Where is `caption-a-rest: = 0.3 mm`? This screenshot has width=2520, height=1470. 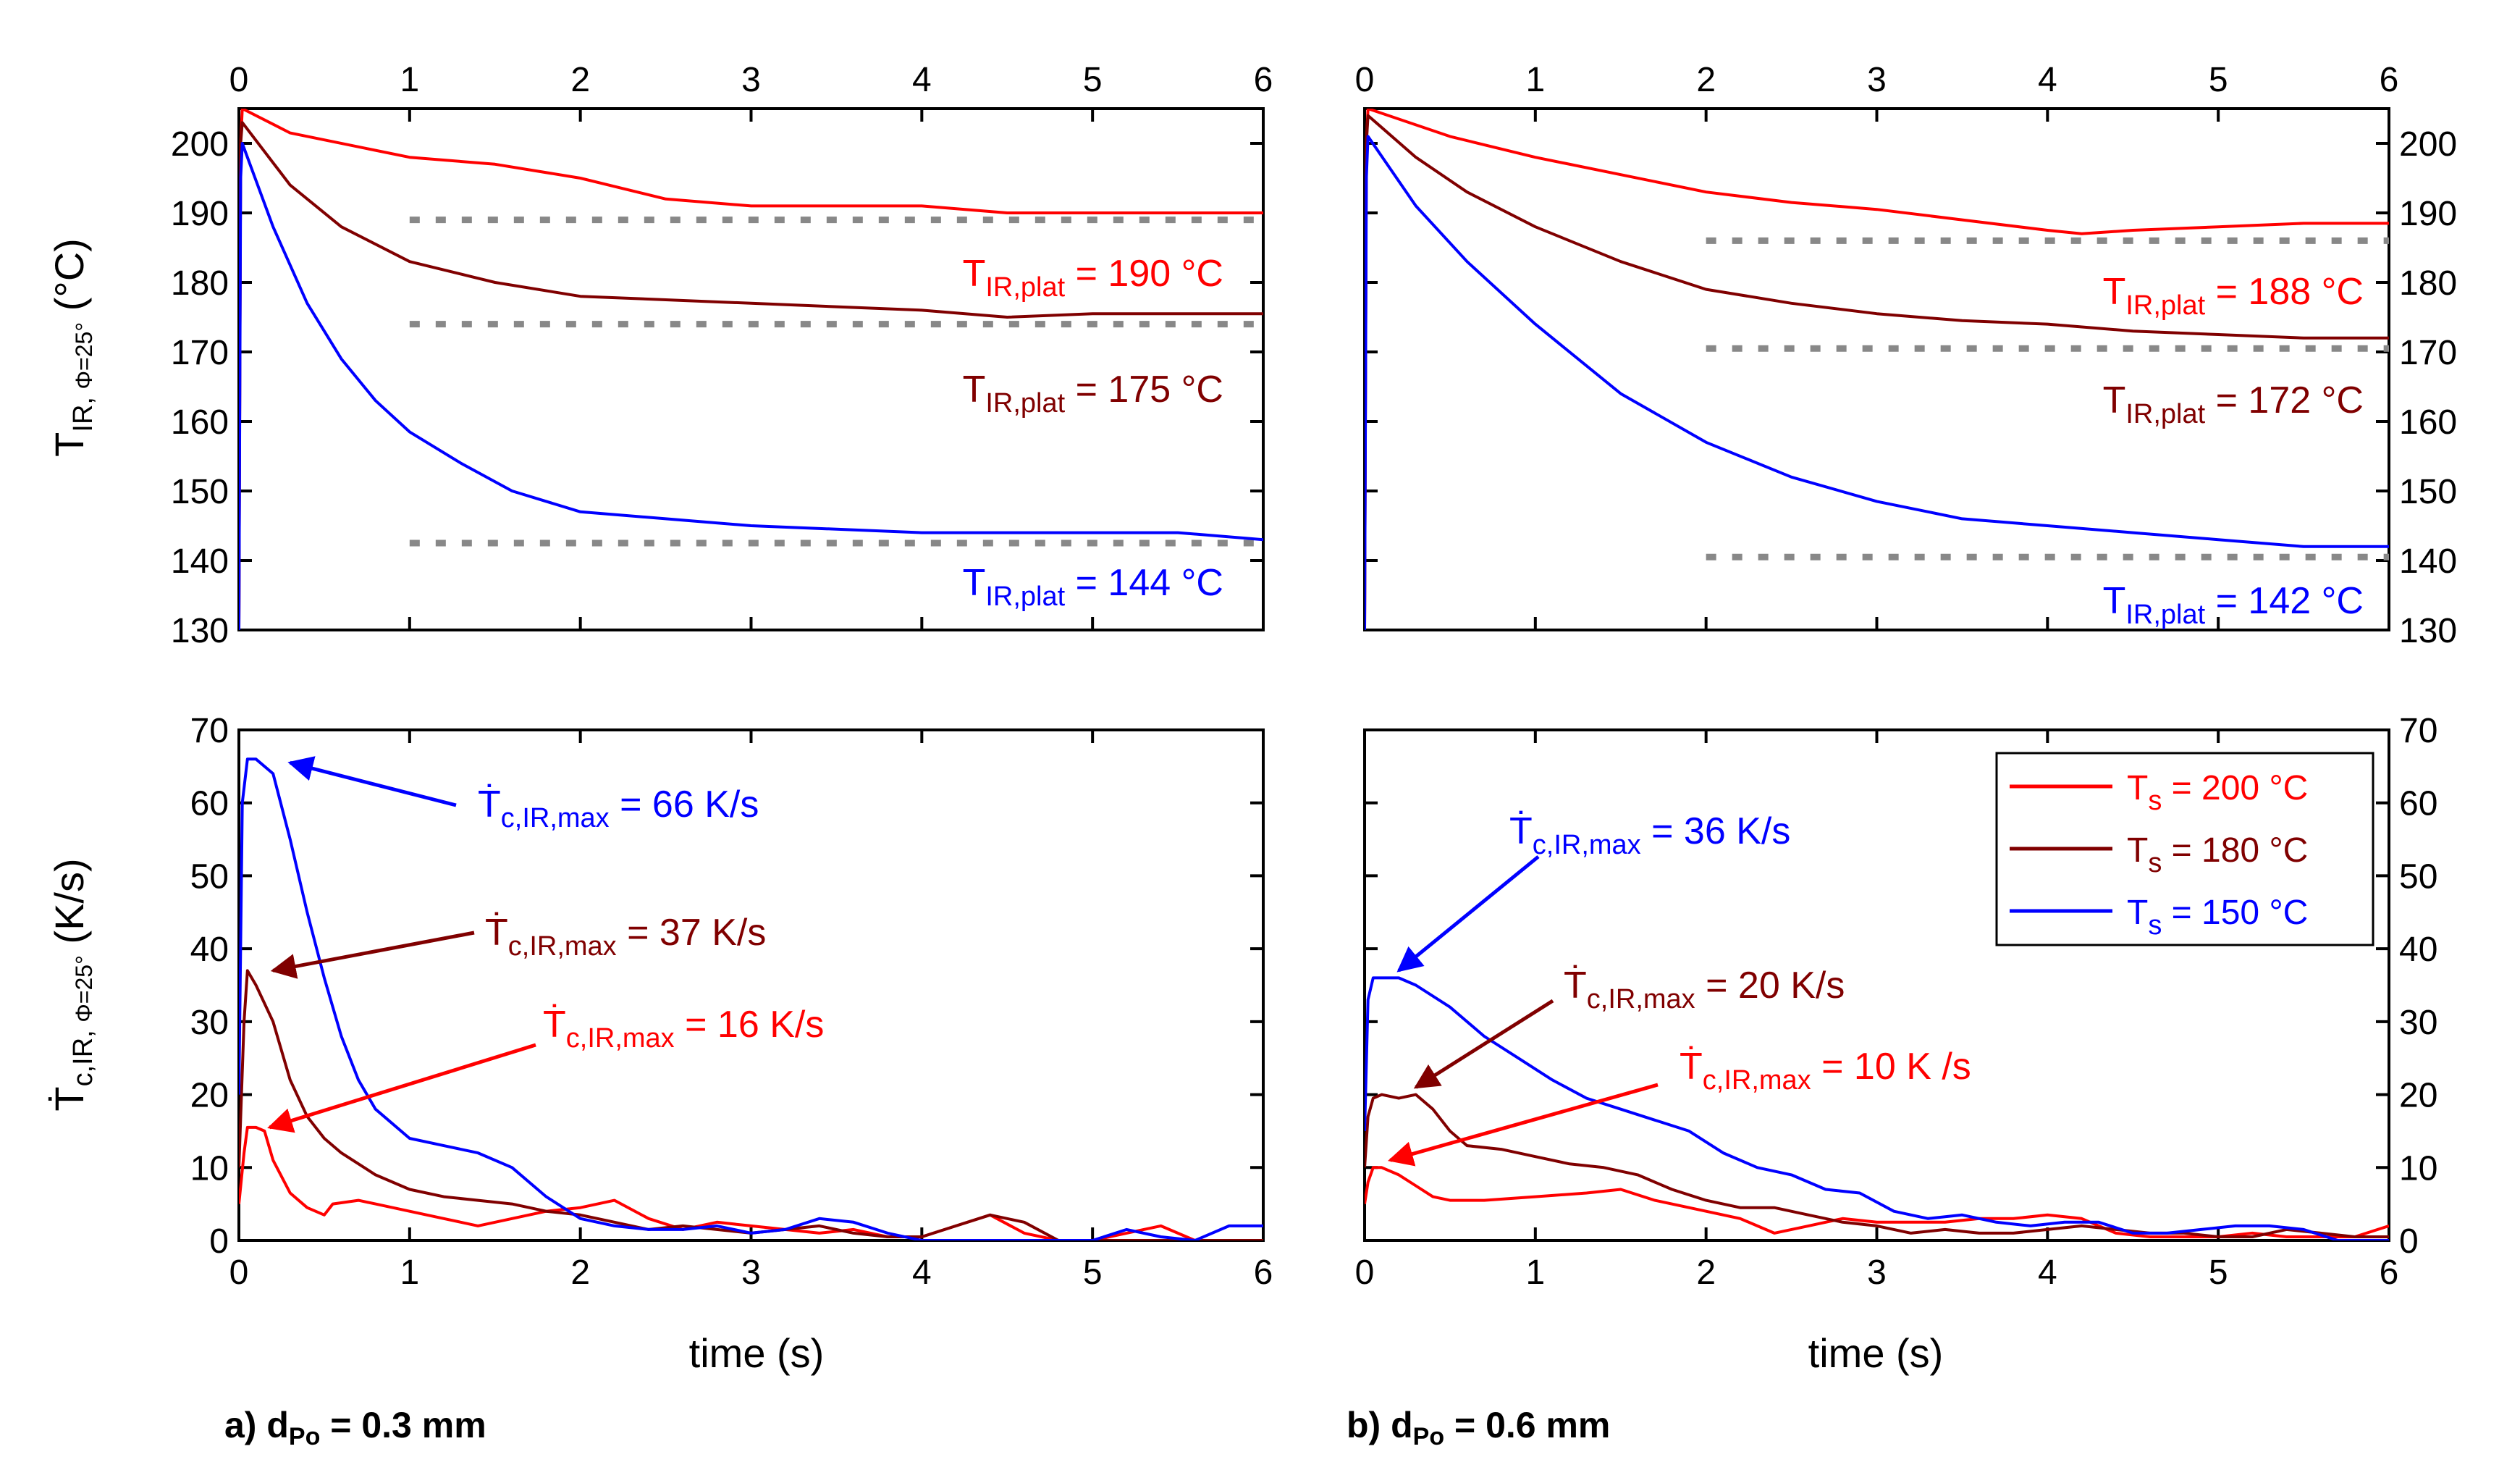
caption-a-rest: = 0.3 mm is located at coordinates (403, 1425).